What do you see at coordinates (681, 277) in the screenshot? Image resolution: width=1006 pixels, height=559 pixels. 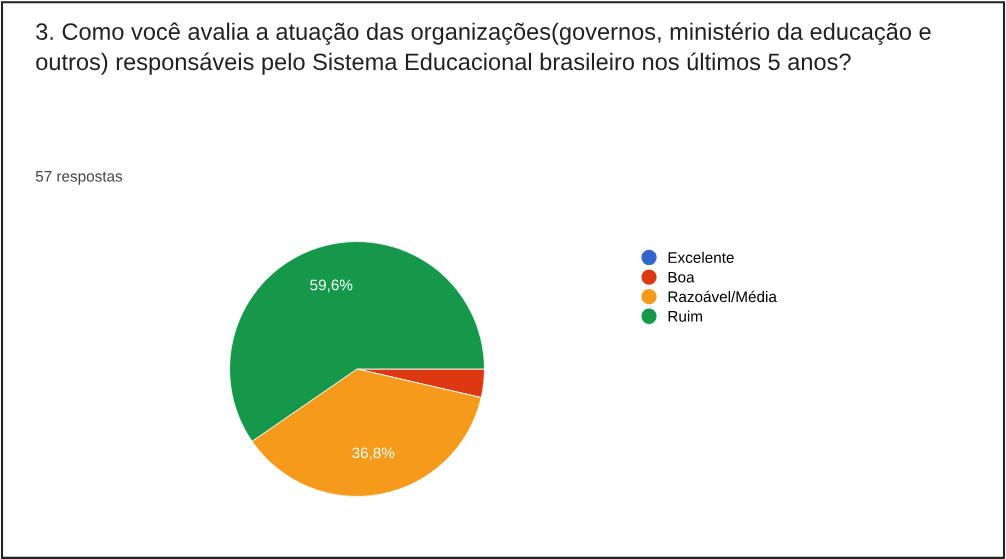 I see `legend-label: Boa` at bounding box center [681, 277].